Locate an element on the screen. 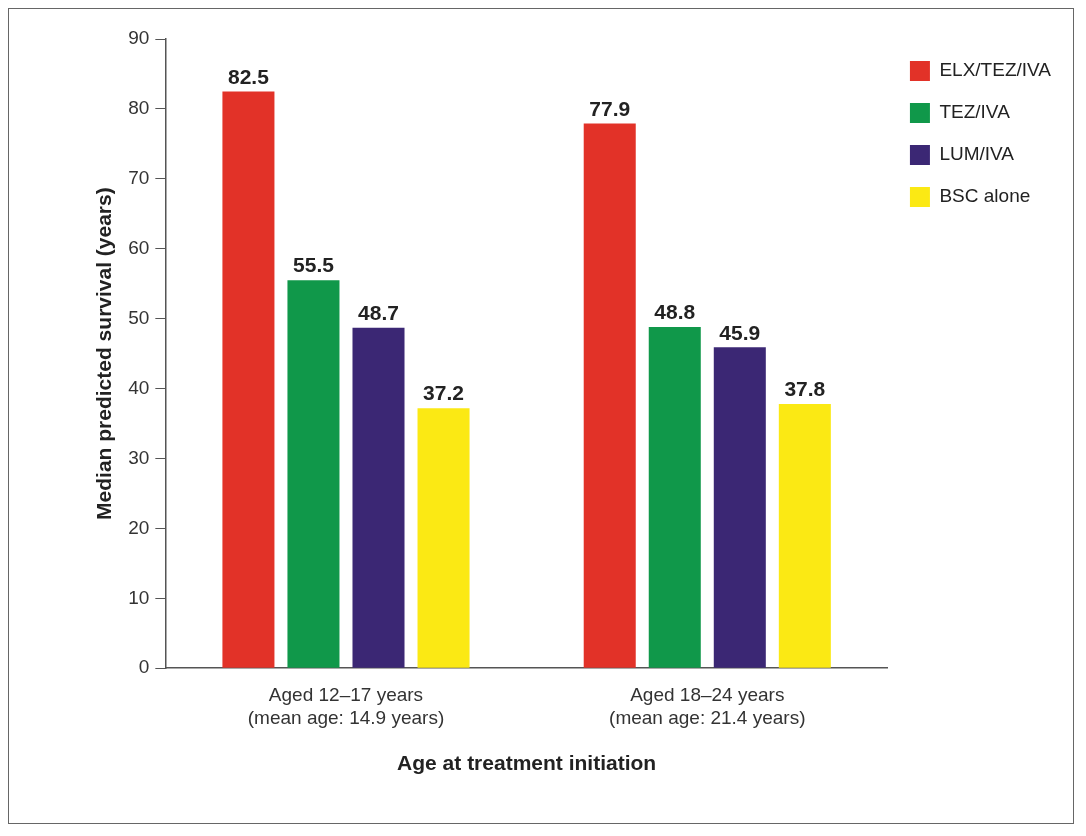  x-tick-label: Aged 18–24 years (mean age: 21.4 years) is located at coordinates (707, 705).